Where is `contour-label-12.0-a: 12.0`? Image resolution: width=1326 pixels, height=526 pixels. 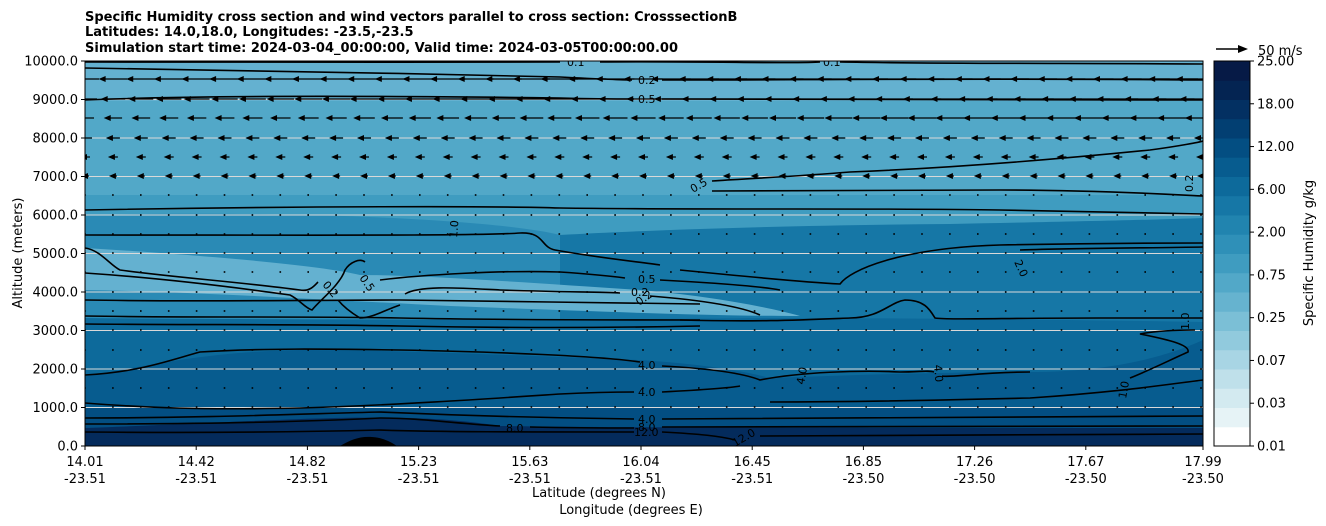
contour-label-12.0-a: 12.0 is located at coordinates (646, 432).